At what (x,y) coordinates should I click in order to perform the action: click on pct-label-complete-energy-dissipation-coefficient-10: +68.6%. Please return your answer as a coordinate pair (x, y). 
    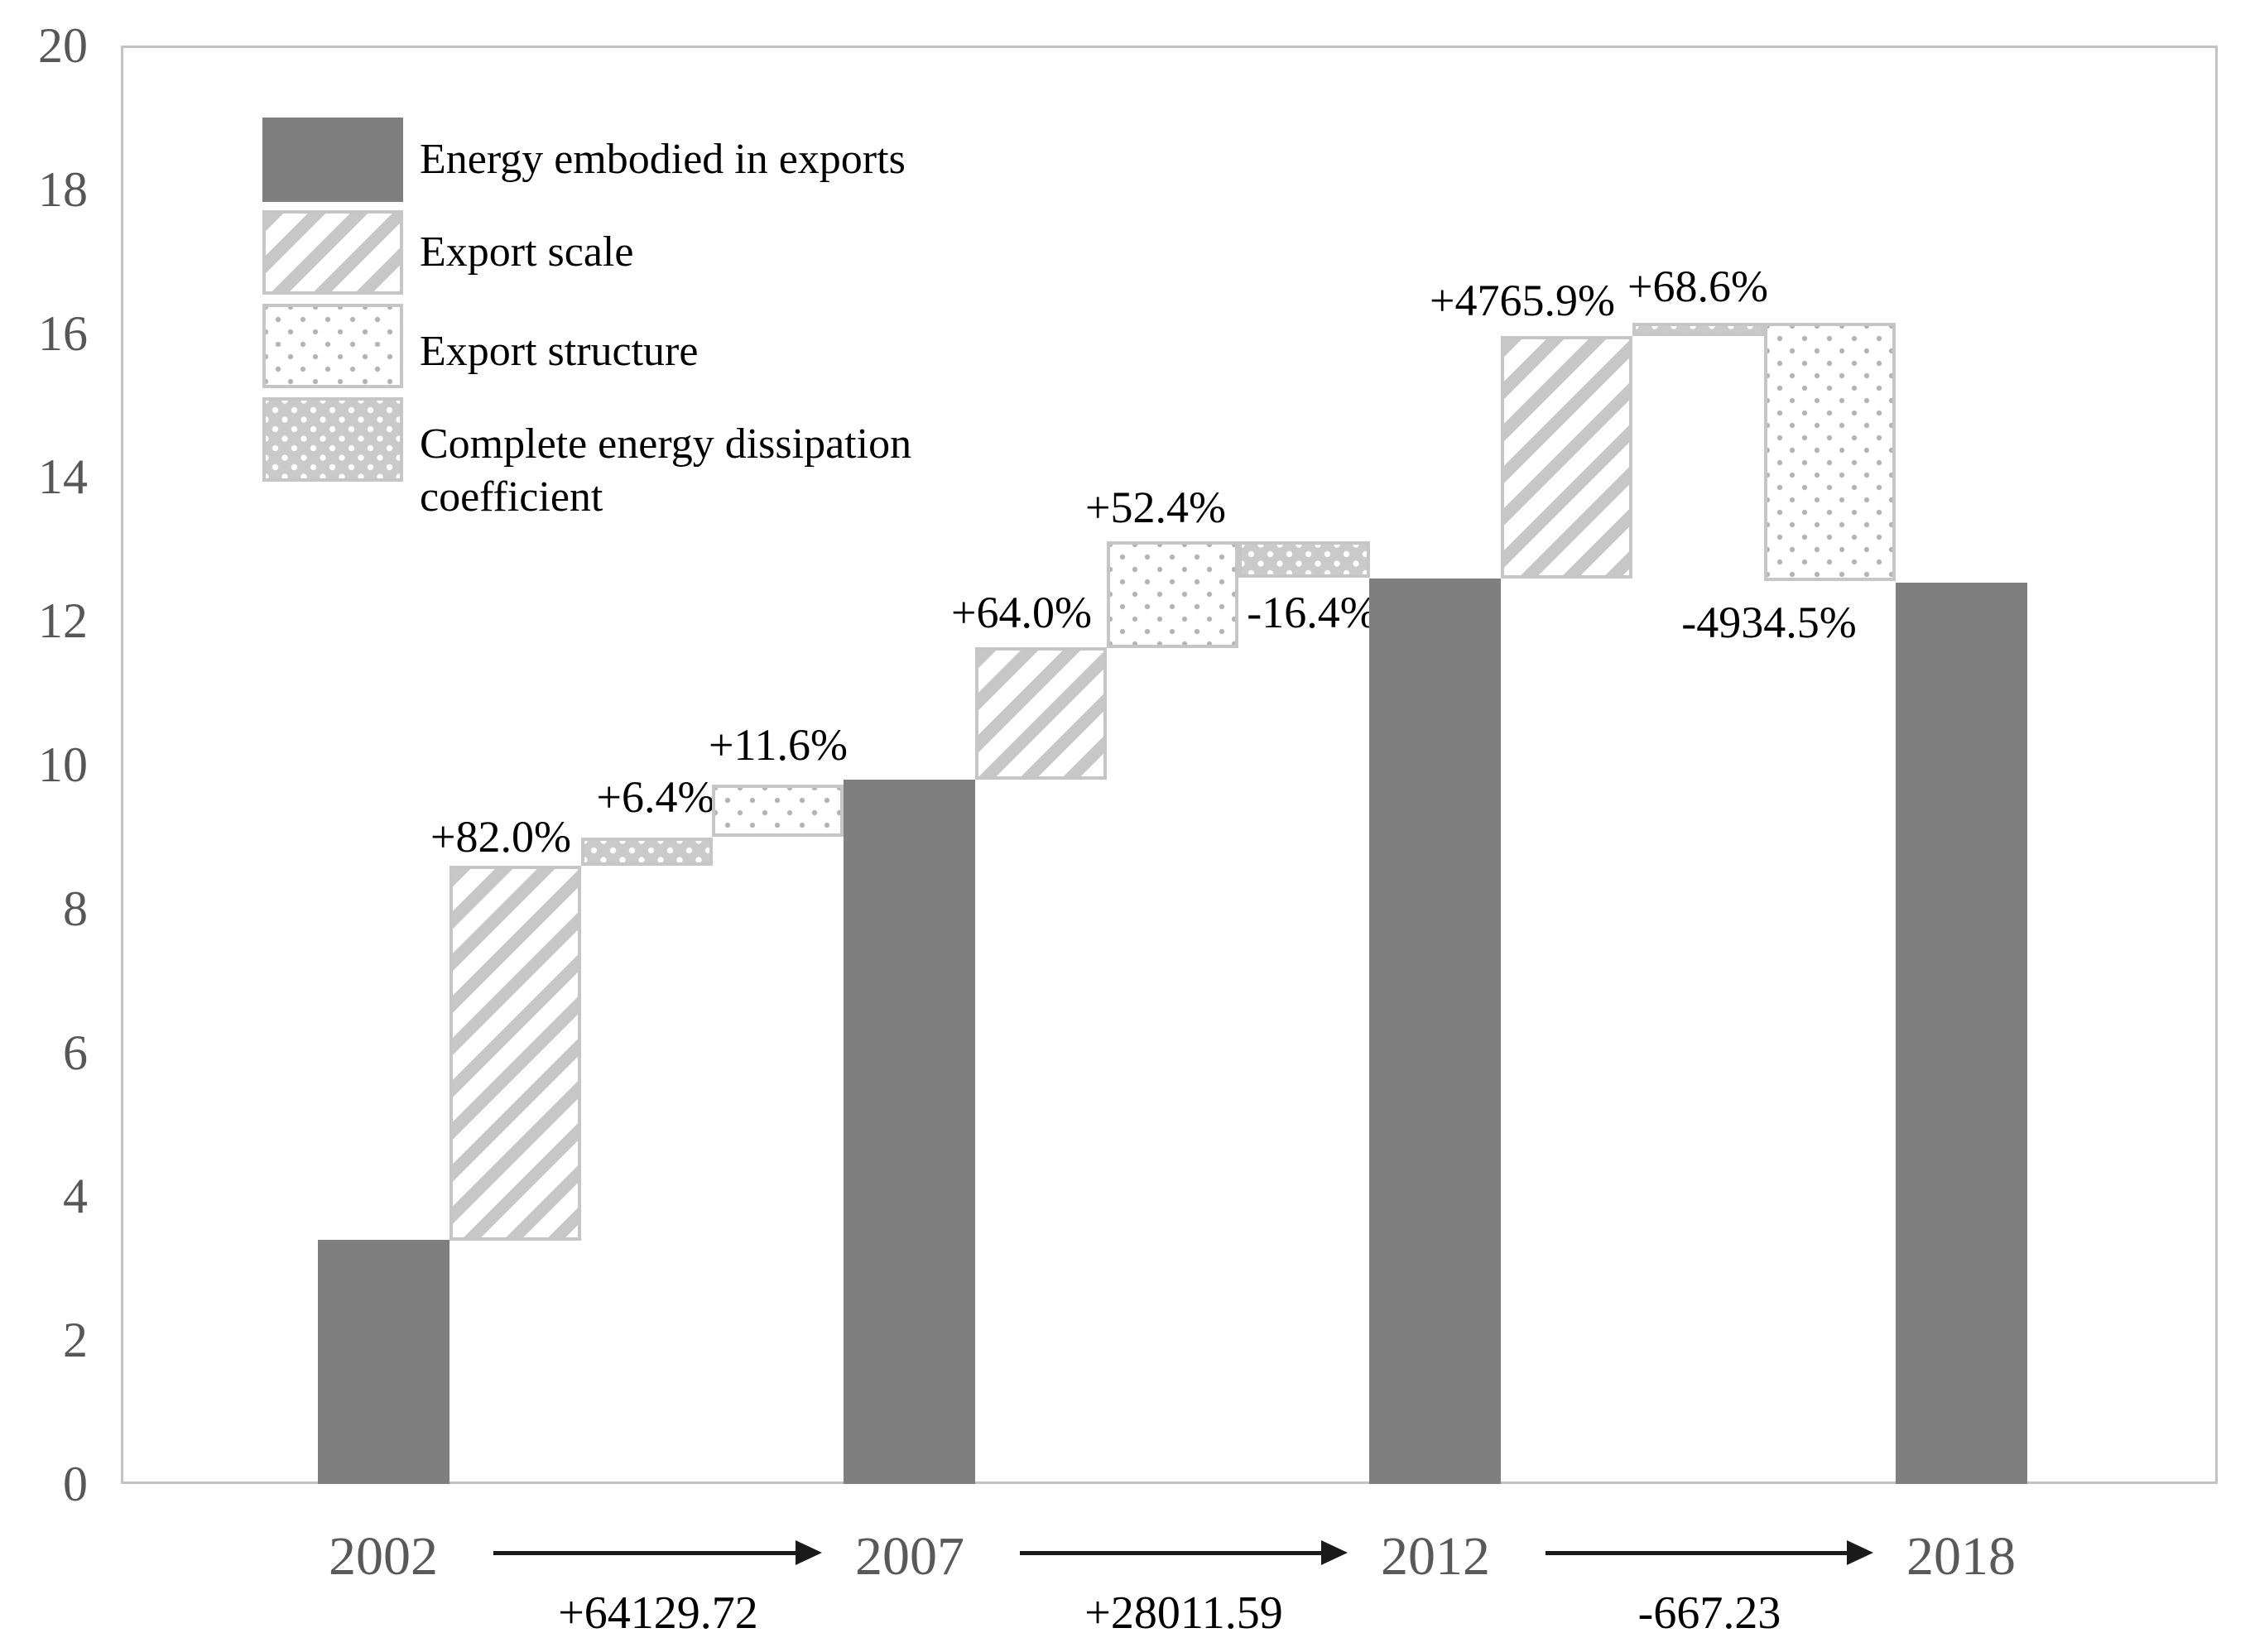
    Looking at the image, I should click on (1697, 286).